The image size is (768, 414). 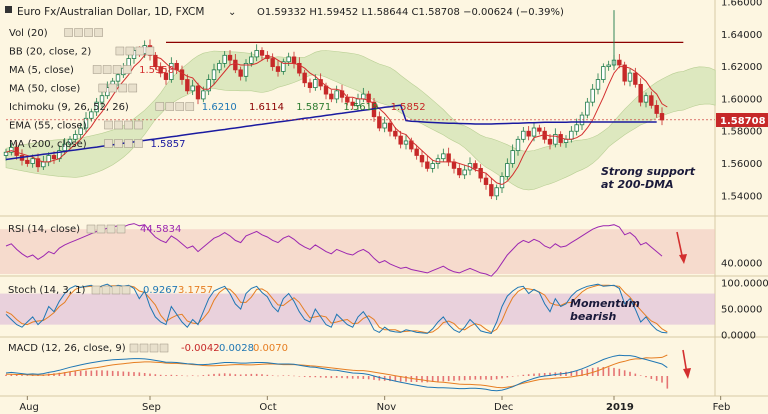 I want to click on indicator-legend-row: Vol (20), so click(x=56, y=33).